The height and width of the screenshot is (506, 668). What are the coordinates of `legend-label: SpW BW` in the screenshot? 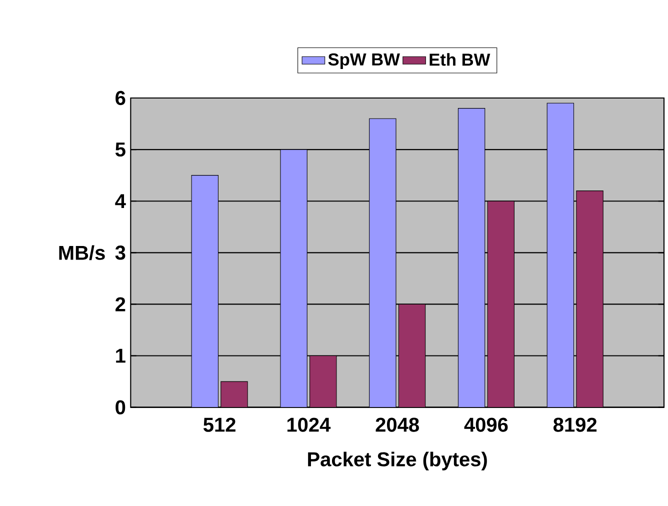 It's located at (364, 61).